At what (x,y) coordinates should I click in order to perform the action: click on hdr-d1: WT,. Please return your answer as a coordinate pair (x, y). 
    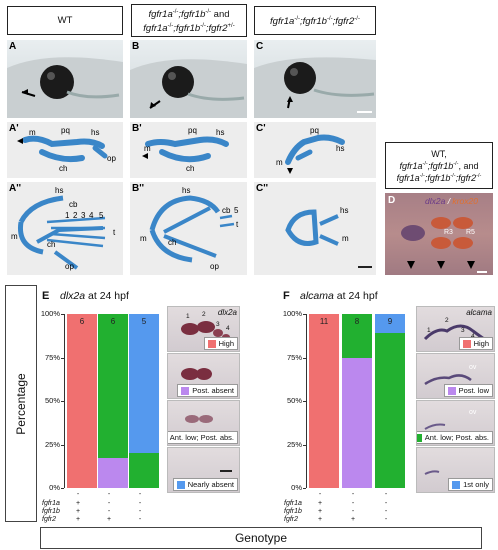
    Looking at the image, I should click on (439, 153).